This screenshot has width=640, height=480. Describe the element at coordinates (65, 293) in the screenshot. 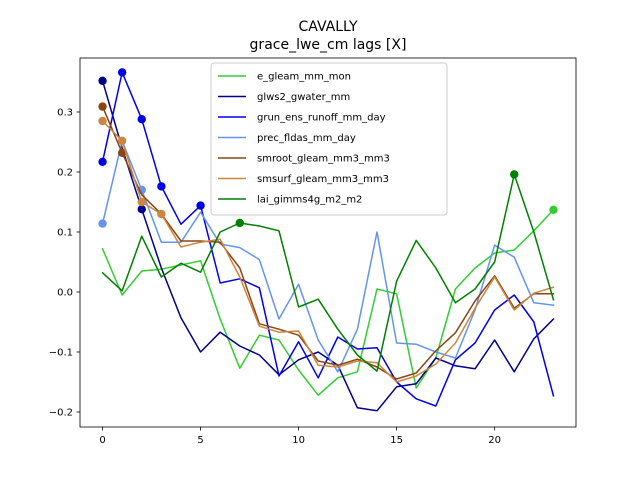

I see `y-tick-label: 0.0` at that location.